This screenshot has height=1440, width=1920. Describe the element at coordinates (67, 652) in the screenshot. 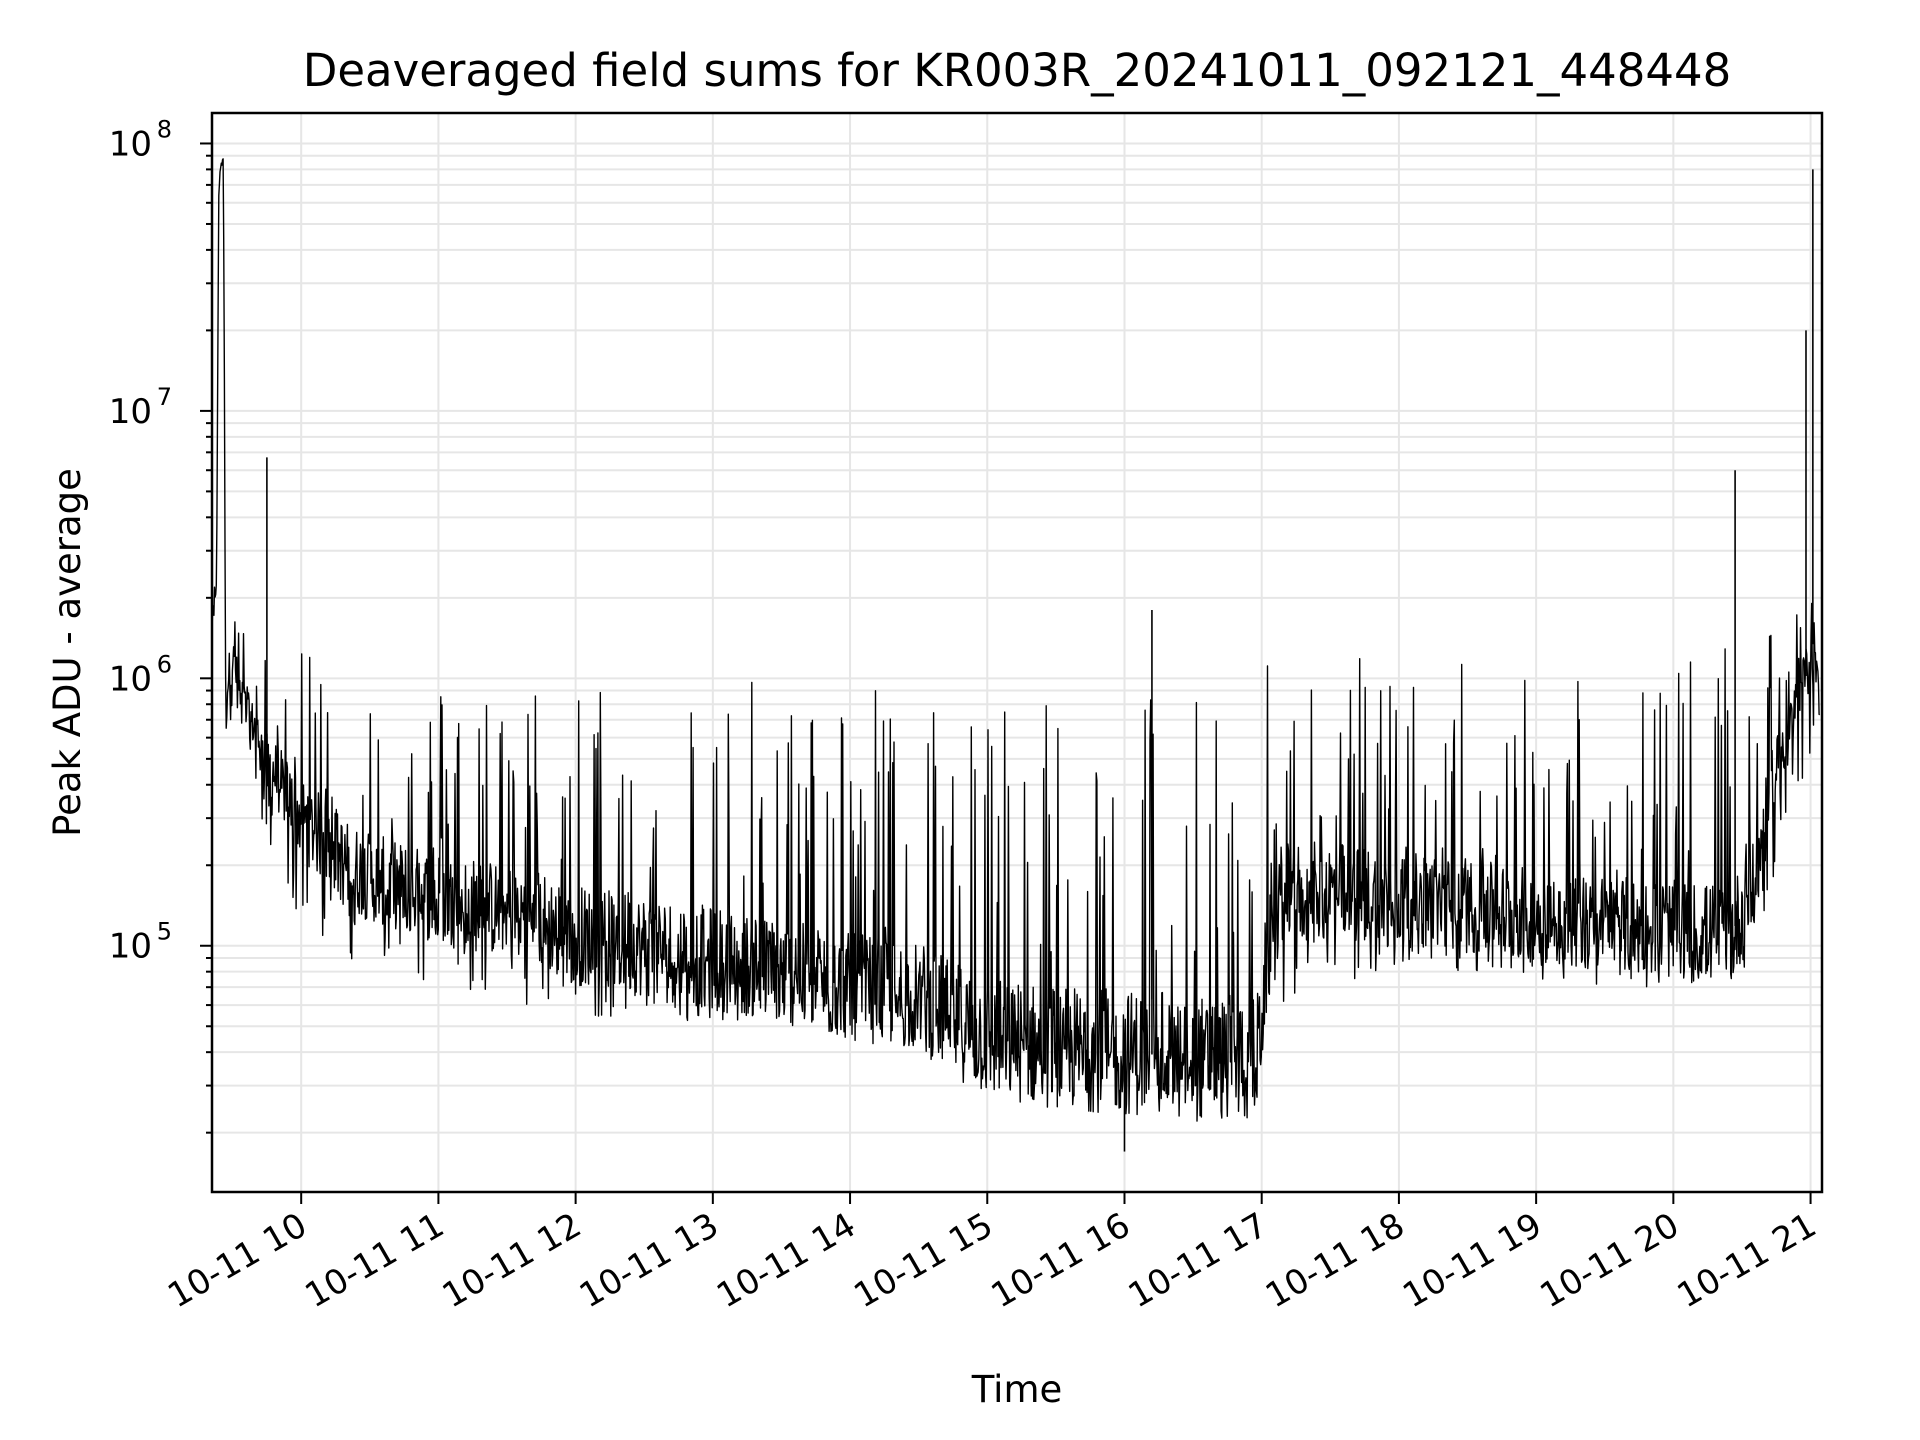

I see `y-axis-label: Peak ADU - average` at that location.